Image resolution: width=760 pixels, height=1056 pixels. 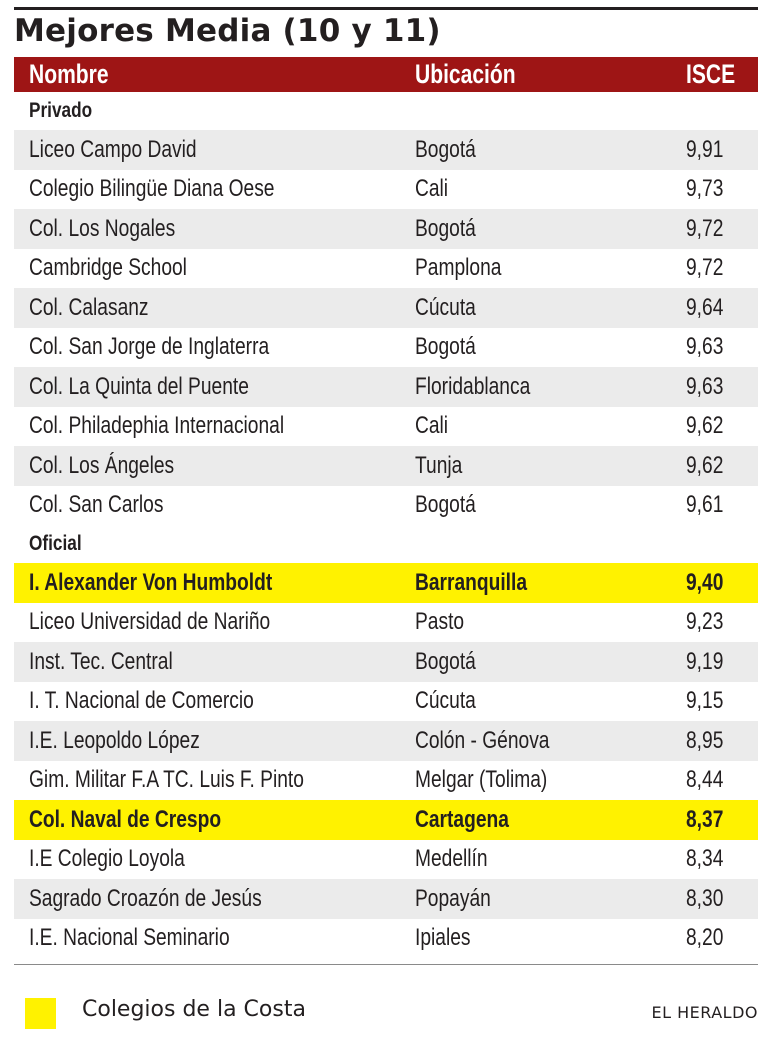 I want to click on school-location: Barranquilla, so click(x=471, y=582).